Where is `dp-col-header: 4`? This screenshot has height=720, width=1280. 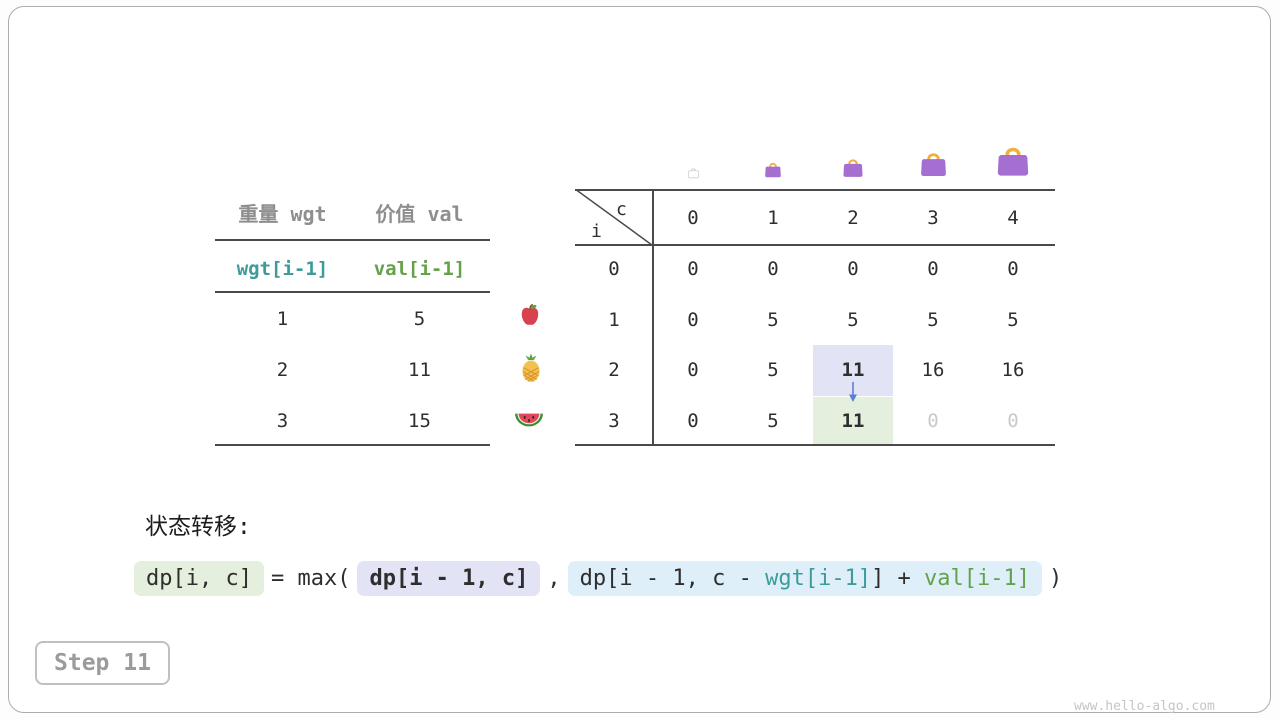
dp-col-header: 4 is located at coordinates (1013, 218).